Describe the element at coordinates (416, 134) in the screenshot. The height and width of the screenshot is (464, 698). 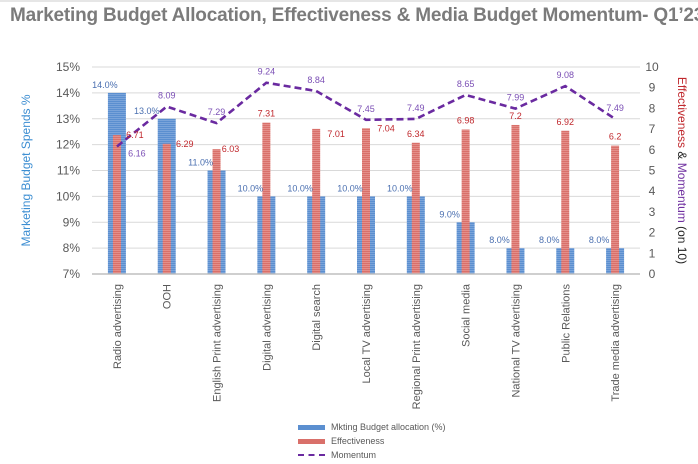
I see `data-label-effectiveness: 6.34` at that location.